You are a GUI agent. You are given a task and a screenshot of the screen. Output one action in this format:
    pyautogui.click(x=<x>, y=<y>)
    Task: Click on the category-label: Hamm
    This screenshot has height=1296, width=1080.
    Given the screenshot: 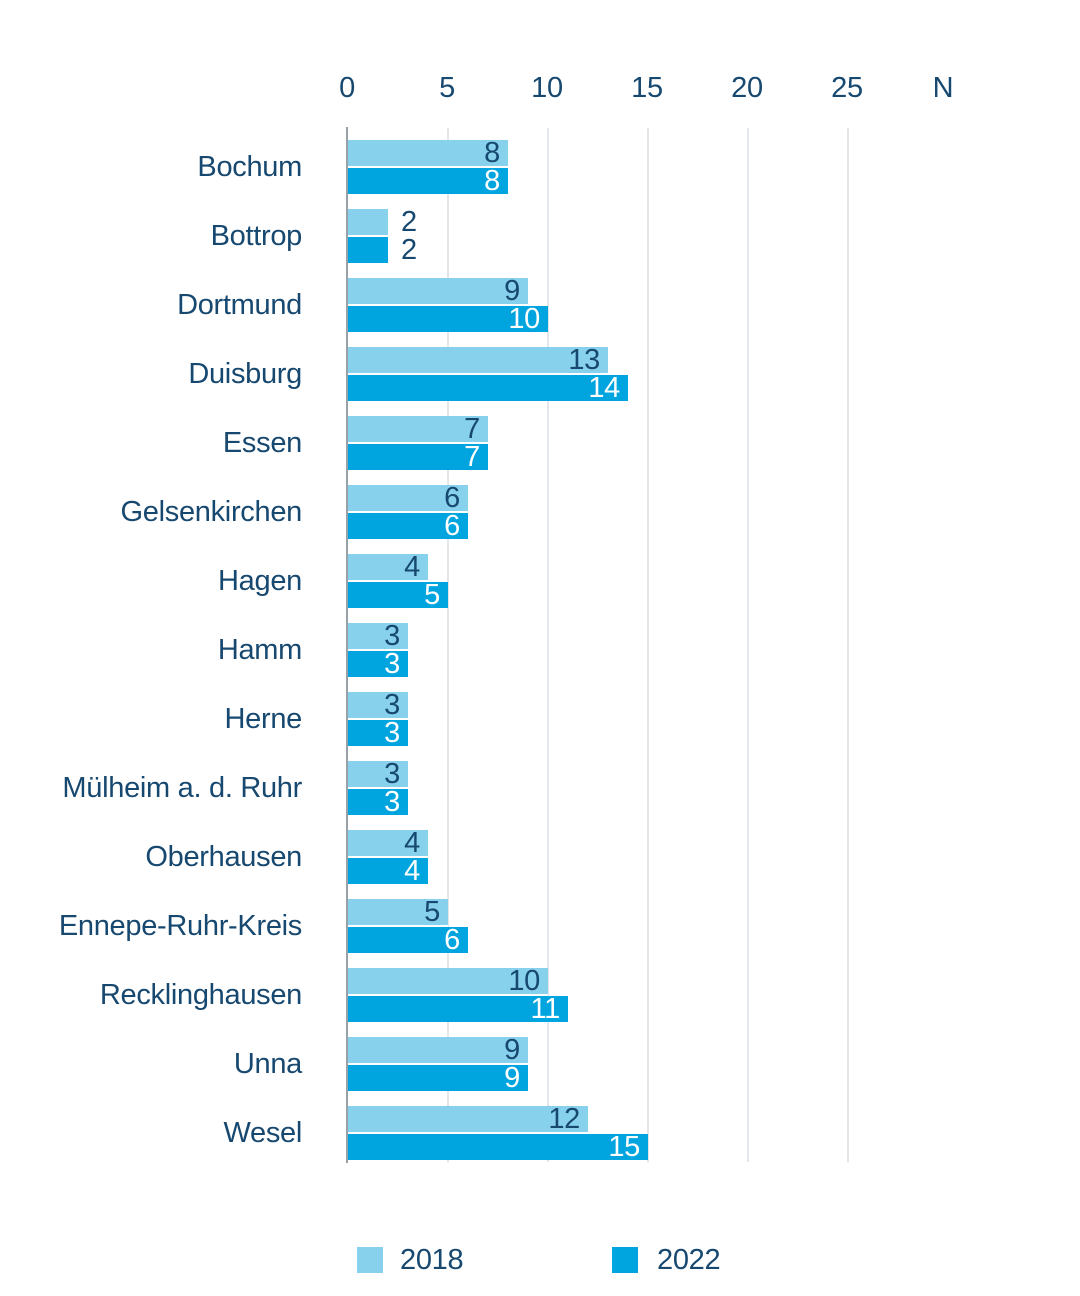 What is the action you would take?
    pyautogui.click(x=259, y=650)
    